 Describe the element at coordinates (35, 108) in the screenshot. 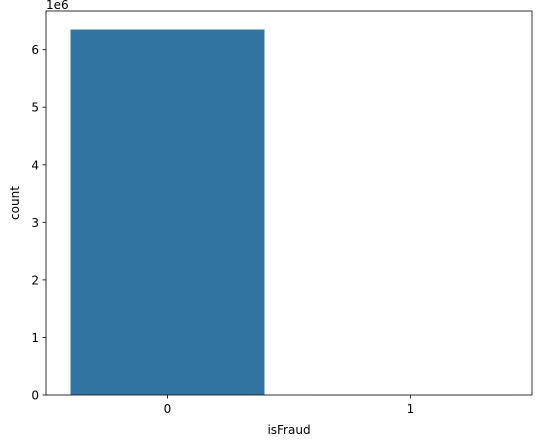

I see `y-tick-label: 5` at that location.